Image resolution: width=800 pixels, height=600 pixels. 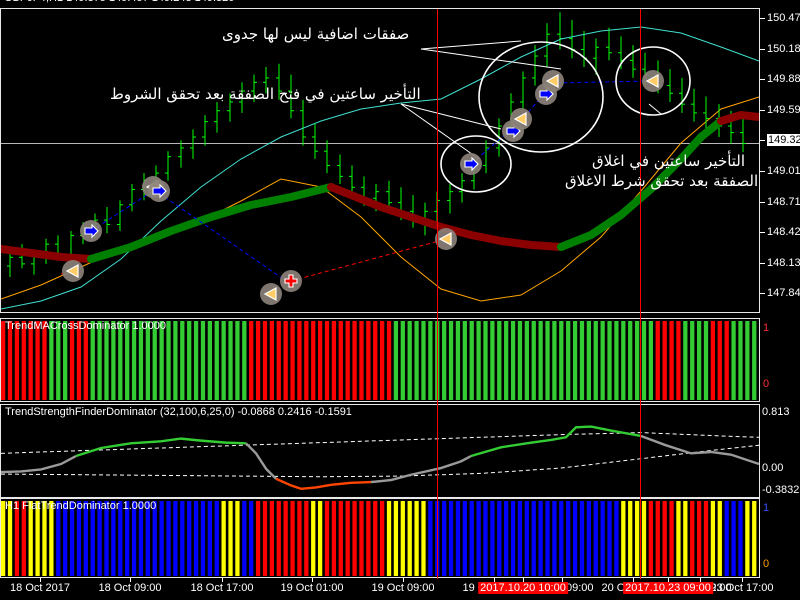 What do you see at coordinates (446, 217) in the screenshot?
I see `ma-ribbon-segment` at bounding box center [446, 217].